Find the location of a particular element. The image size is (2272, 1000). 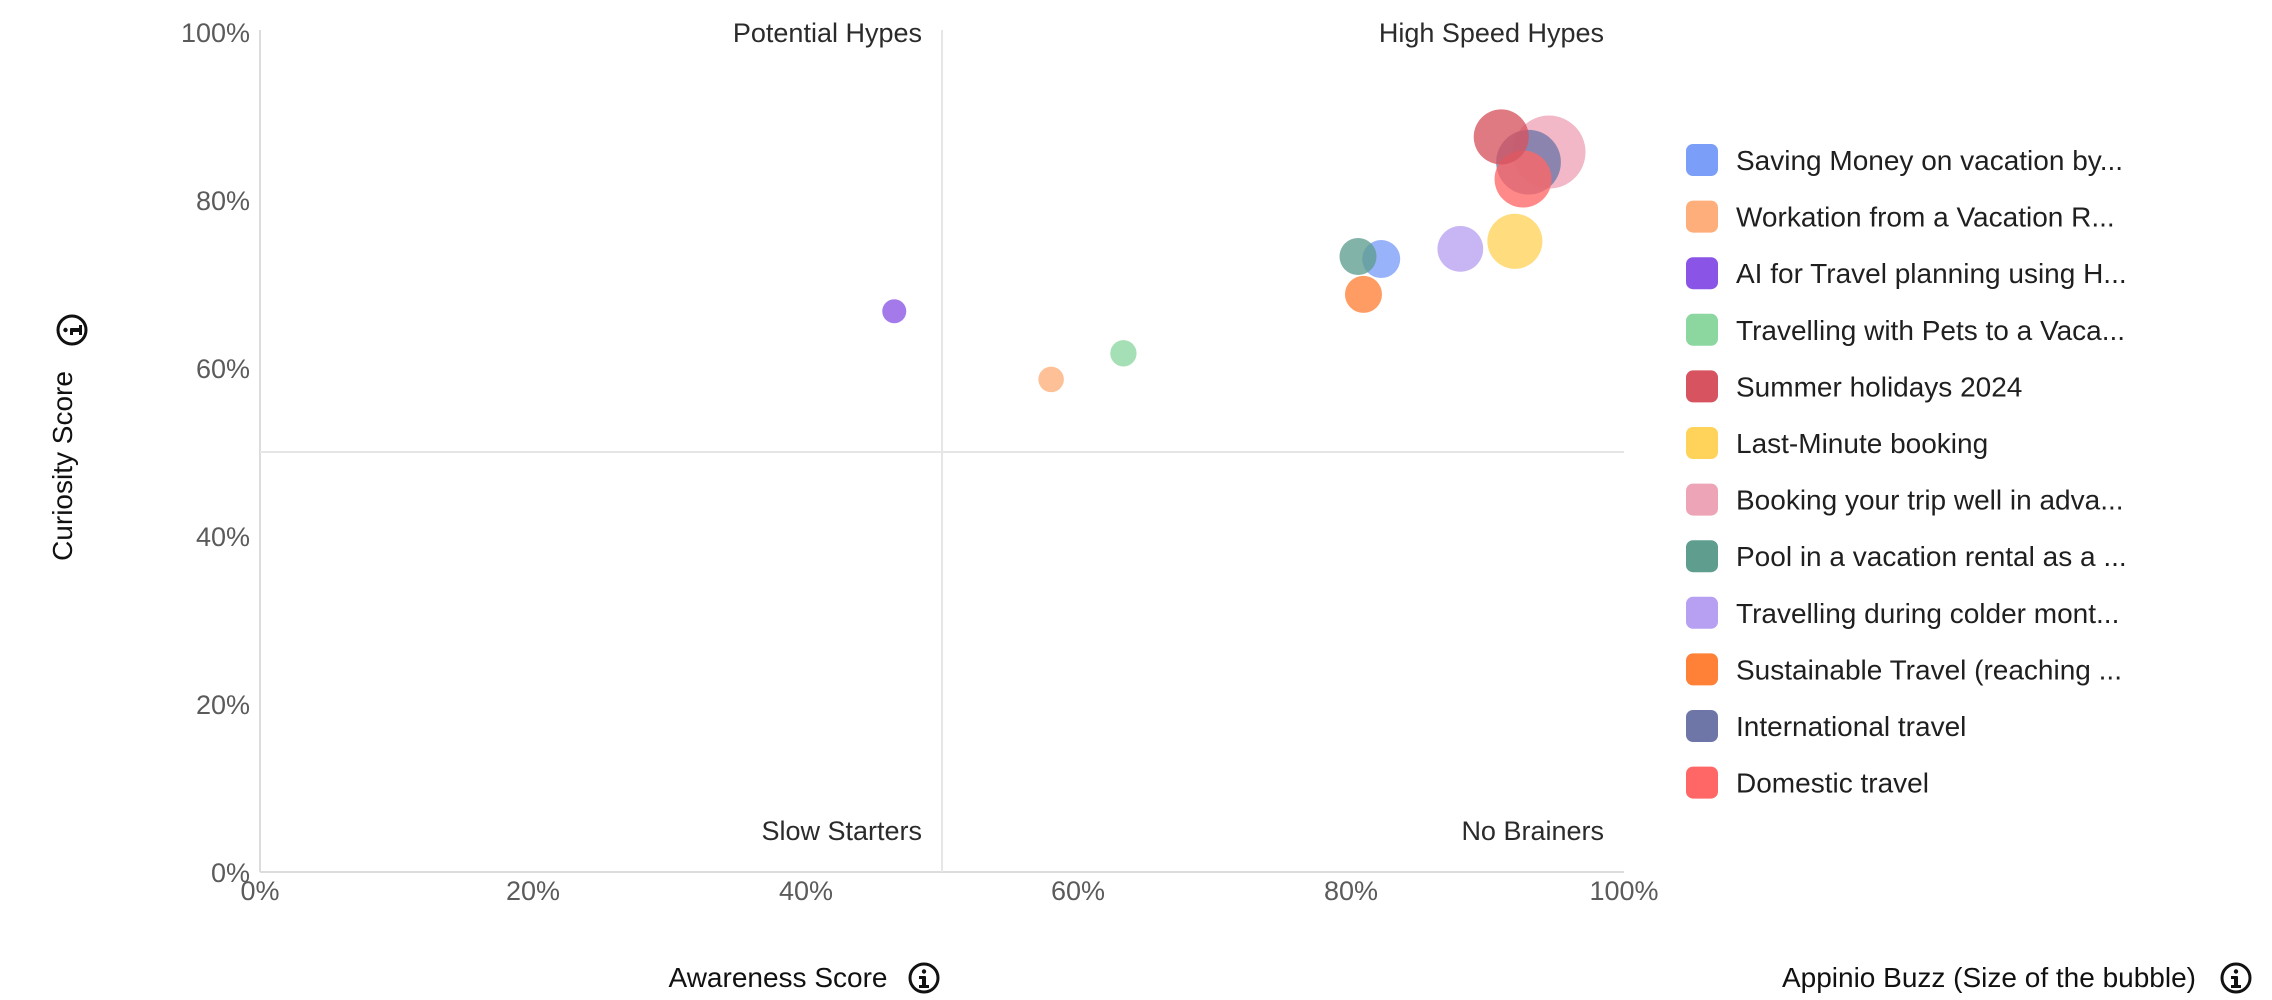

quadrant-label-top-right: High Speed Hypes is located at coordinates (1491, 33).